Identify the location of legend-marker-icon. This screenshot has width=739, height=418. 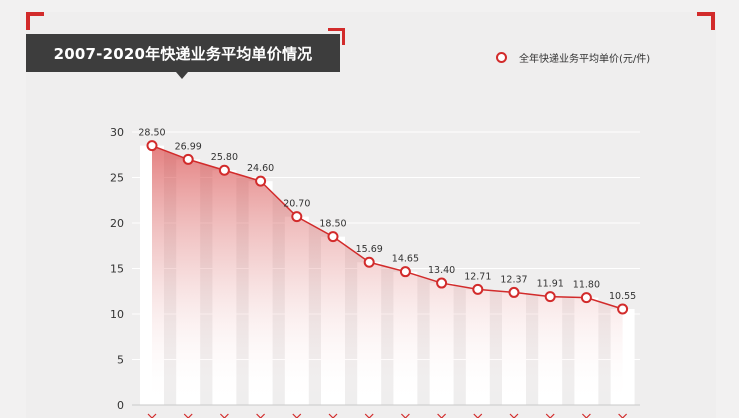
(501, 57).